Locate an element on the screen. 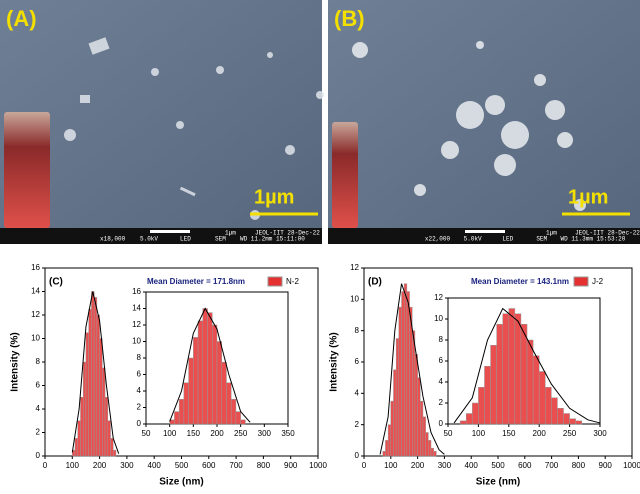  y-tick-label: 6 is located at coordinates (139, 374).